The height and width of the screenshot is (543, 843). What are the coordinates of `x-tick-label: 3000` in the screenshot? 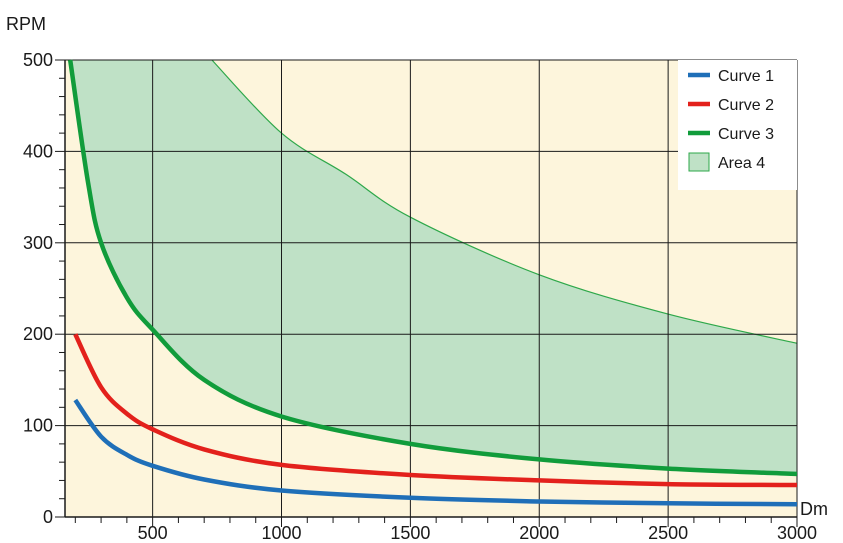 It's located at (797, 533).